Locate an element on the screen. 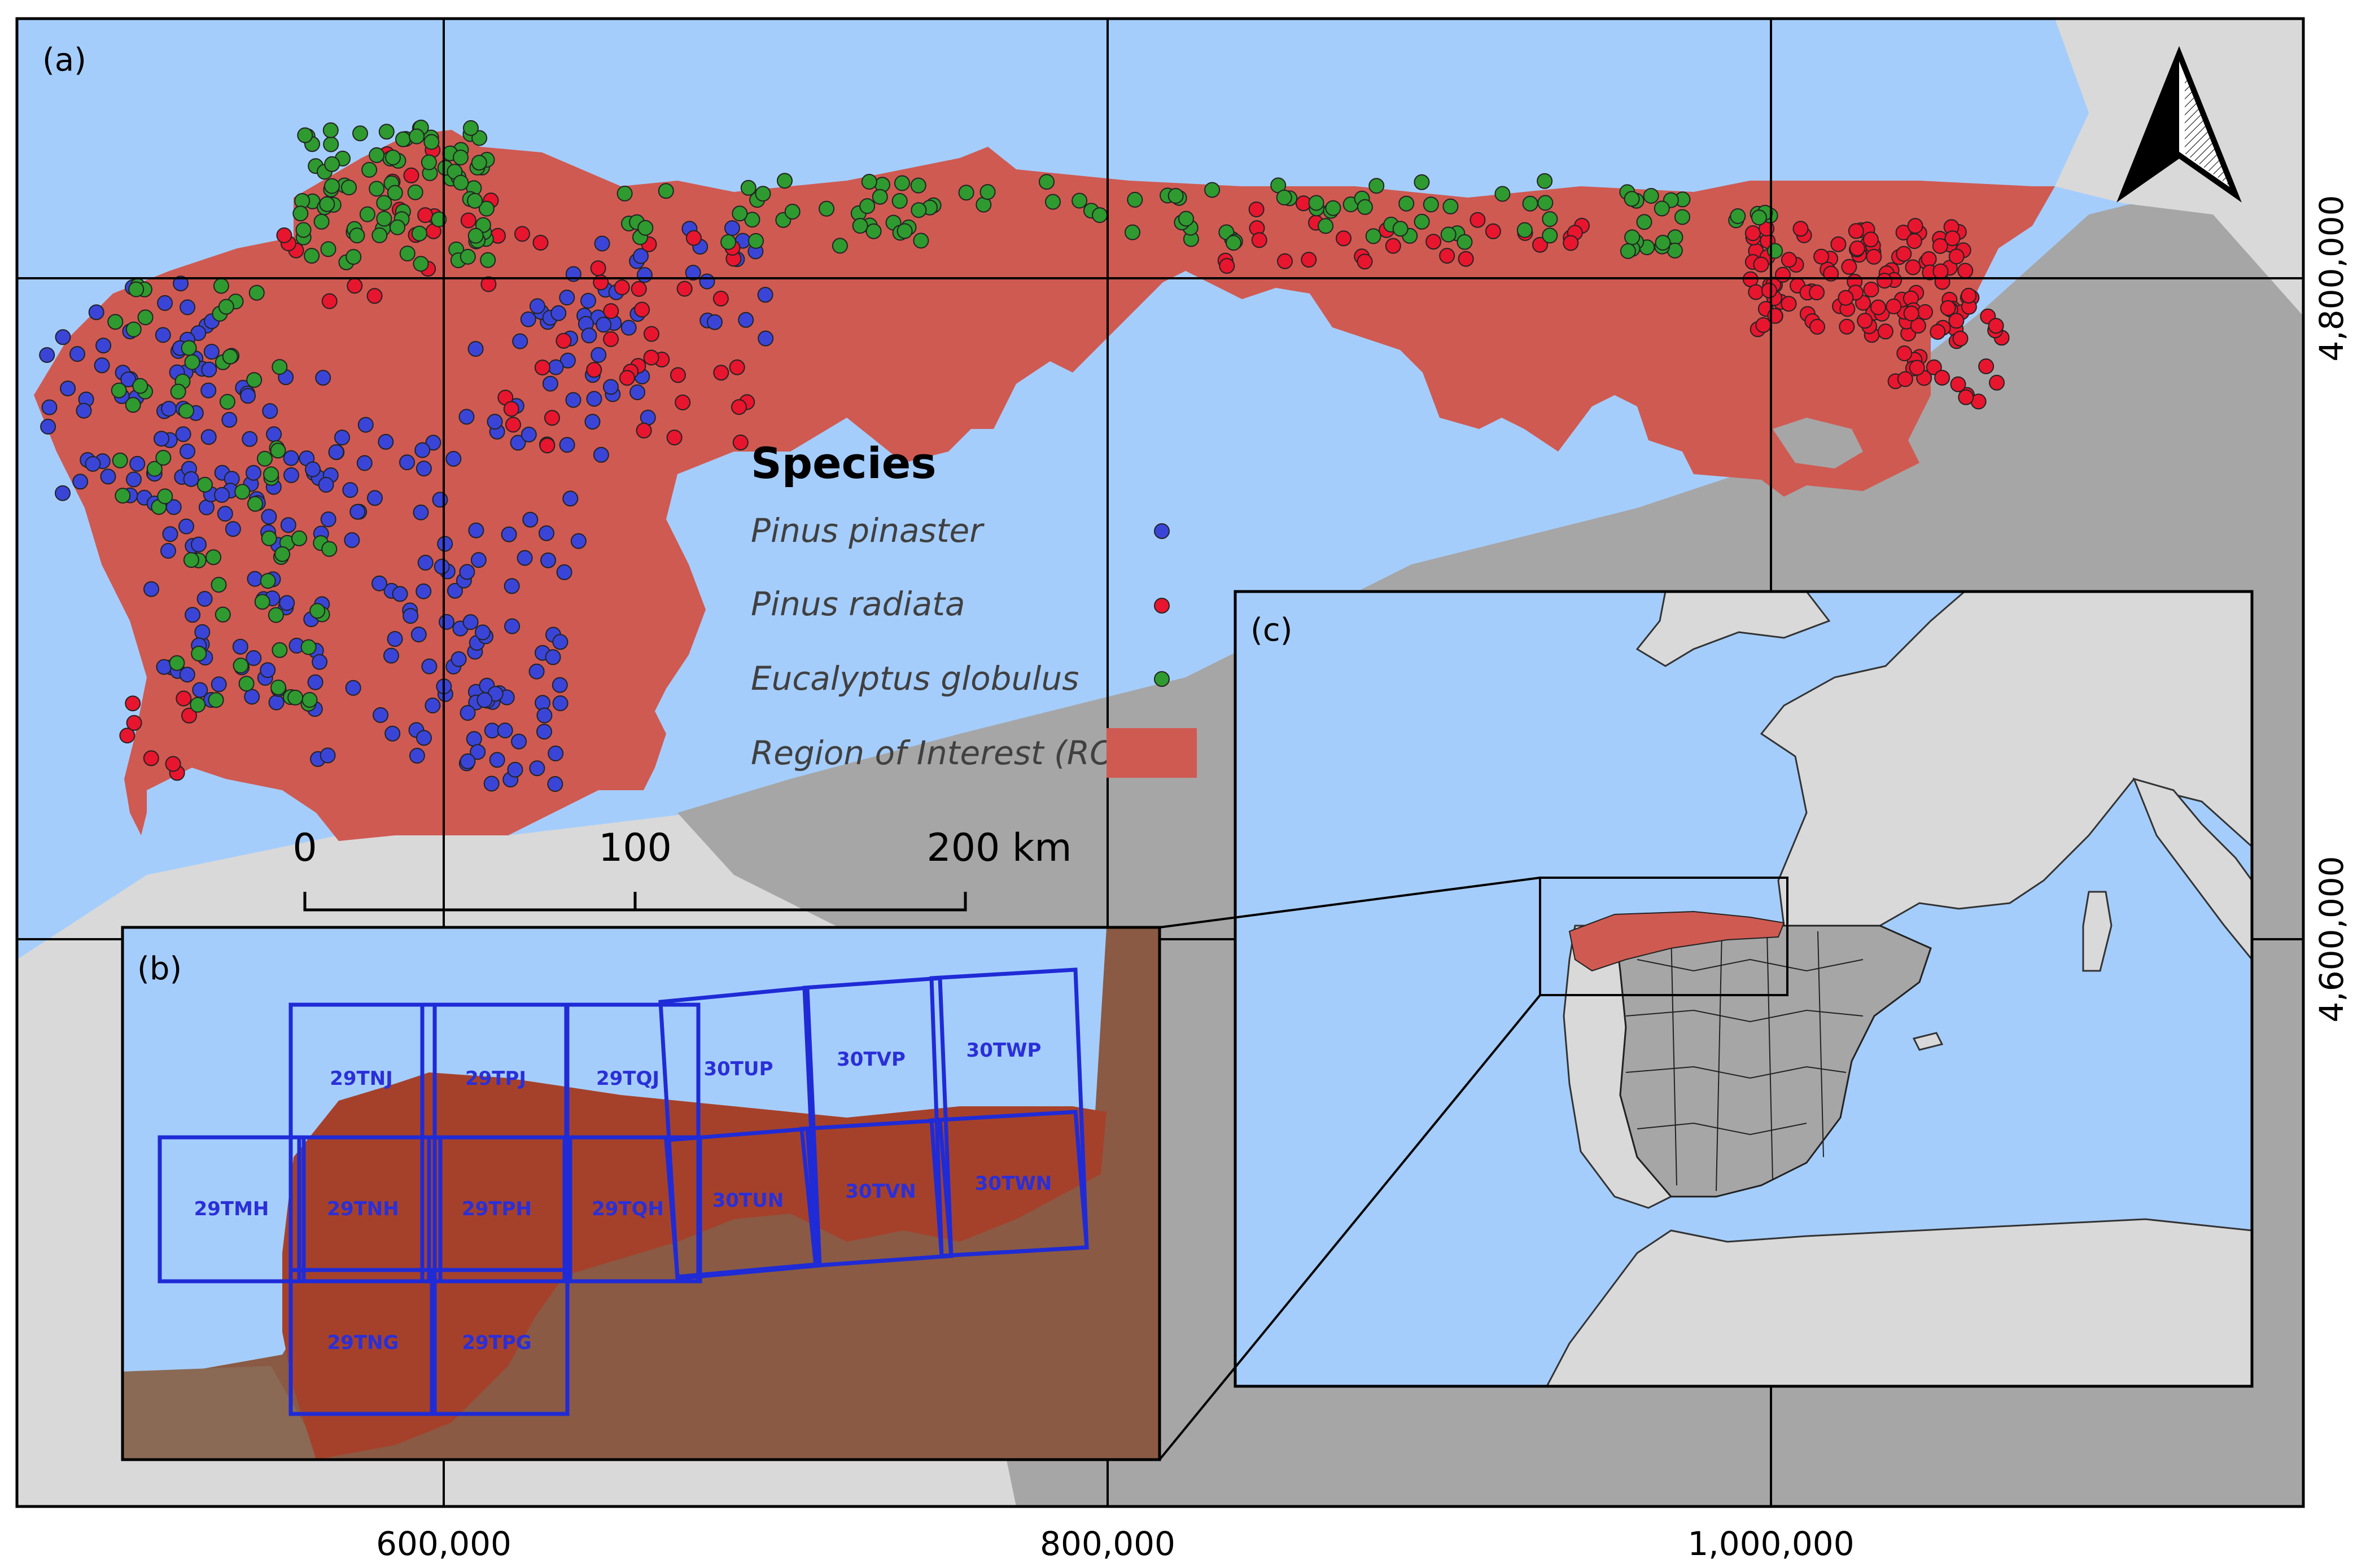  inset-extent-box is located at coordinates (1664, 936).